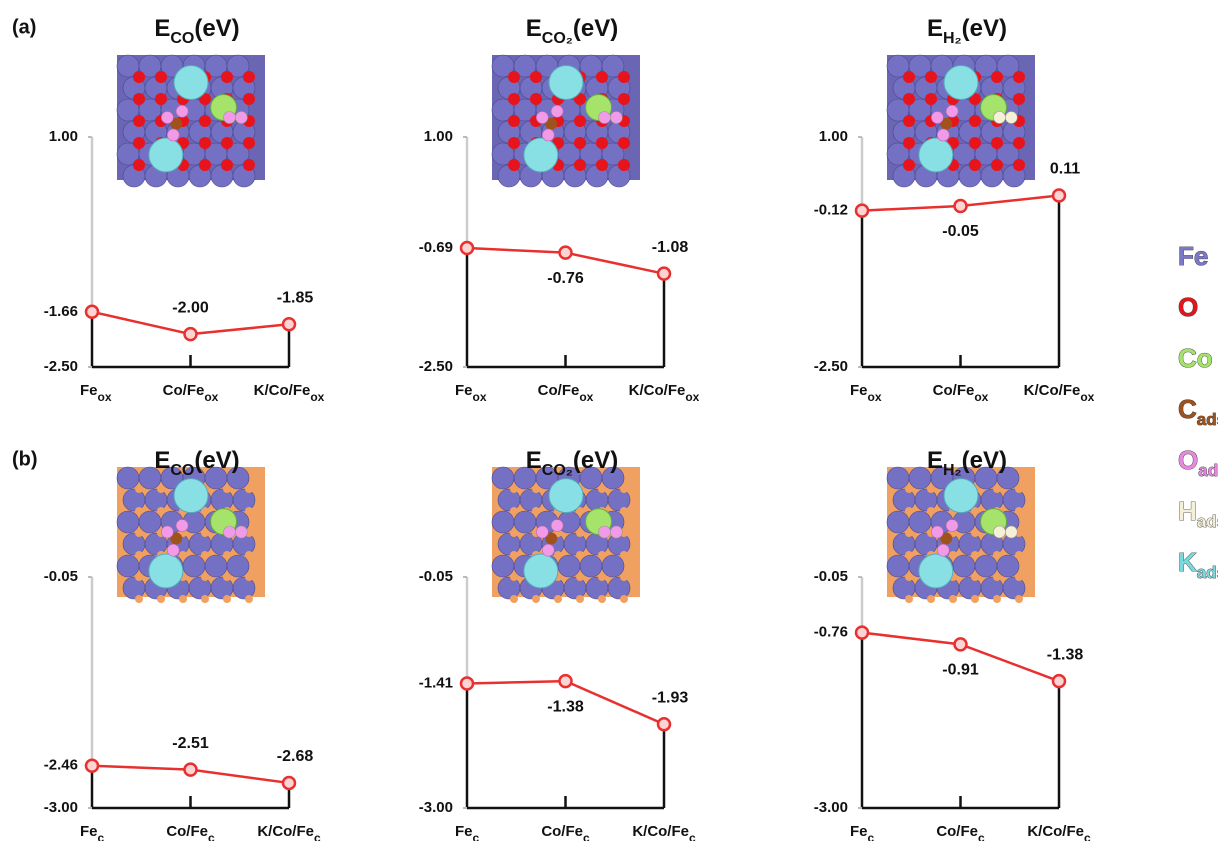 The image size is (1218, 841). What do you see at coordinates (89, 390) in the screenshot?
I see `category: Fe` at bounding box center [89, 390].